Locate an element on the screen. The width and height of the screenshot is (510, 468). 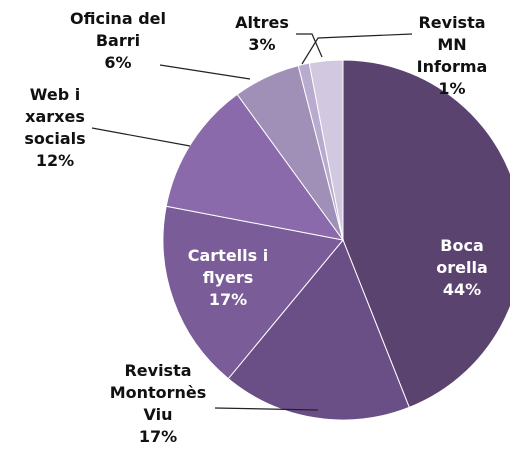
slice-label: Boca orella 44% is located at coordinates (462, 268).